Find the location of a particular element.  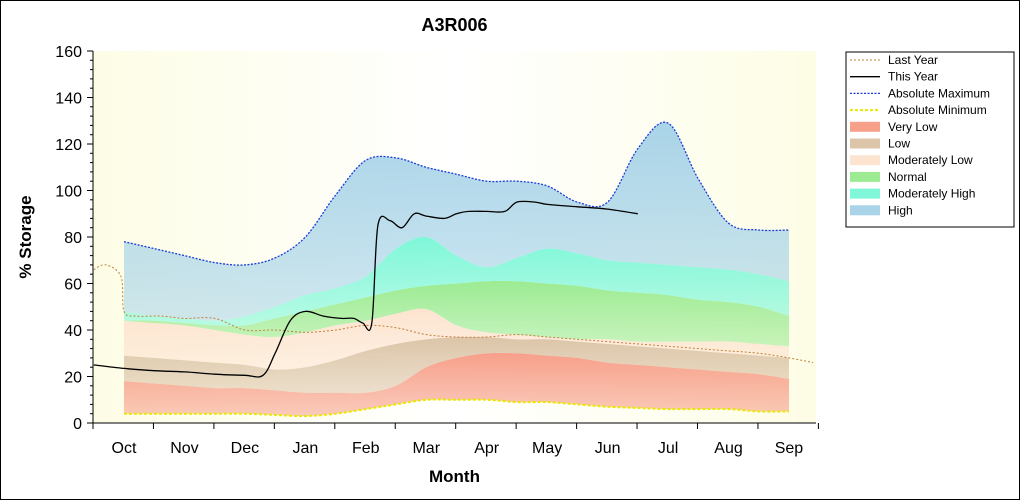

legend-item-moderately-high: Moderately High is located at coordinates (912, 194).